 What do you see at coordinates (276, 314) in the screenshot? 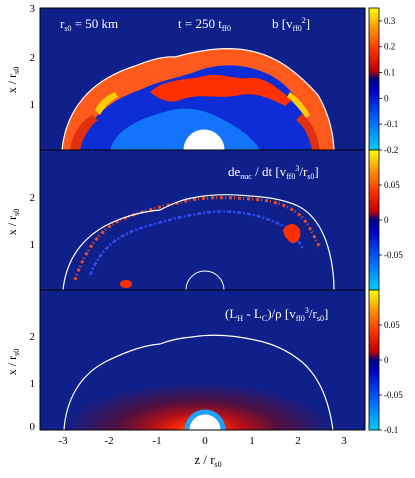
I see `panel-cooling-label: (LH - LC)/ρ [vff03/rs0]` at bounding box center [276, 314].